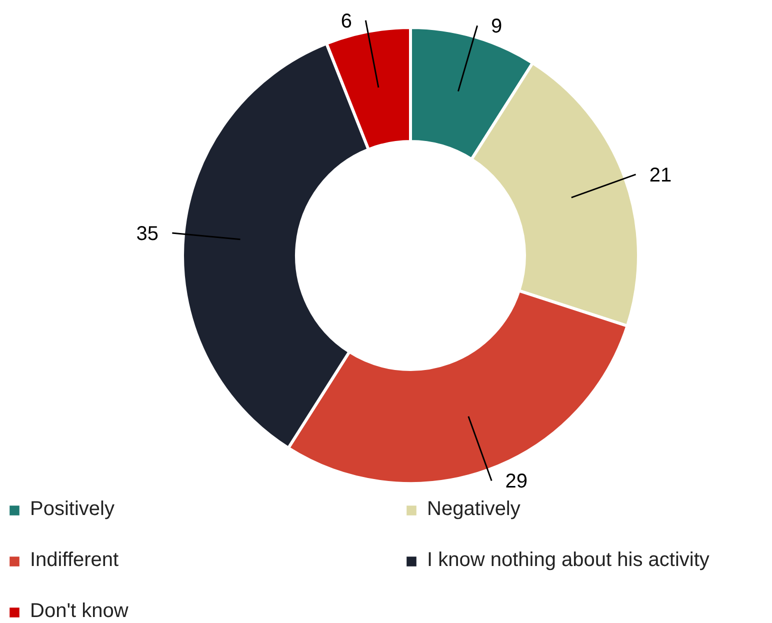  What do you see at coordinates (147, 233) in the screenshot?
I see `data-label: 35` at bounding box center [147, 233].